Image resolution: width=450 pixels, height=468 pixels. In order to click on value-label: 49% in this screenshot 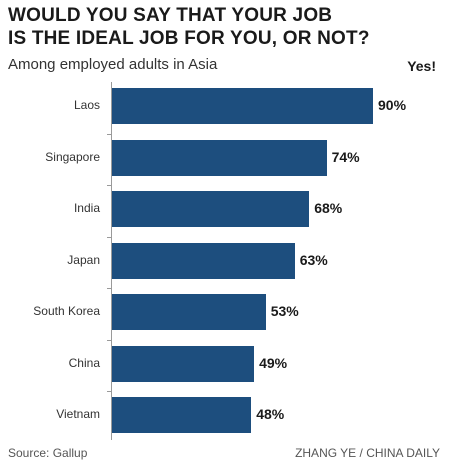, I will do `click(273, 362)`.